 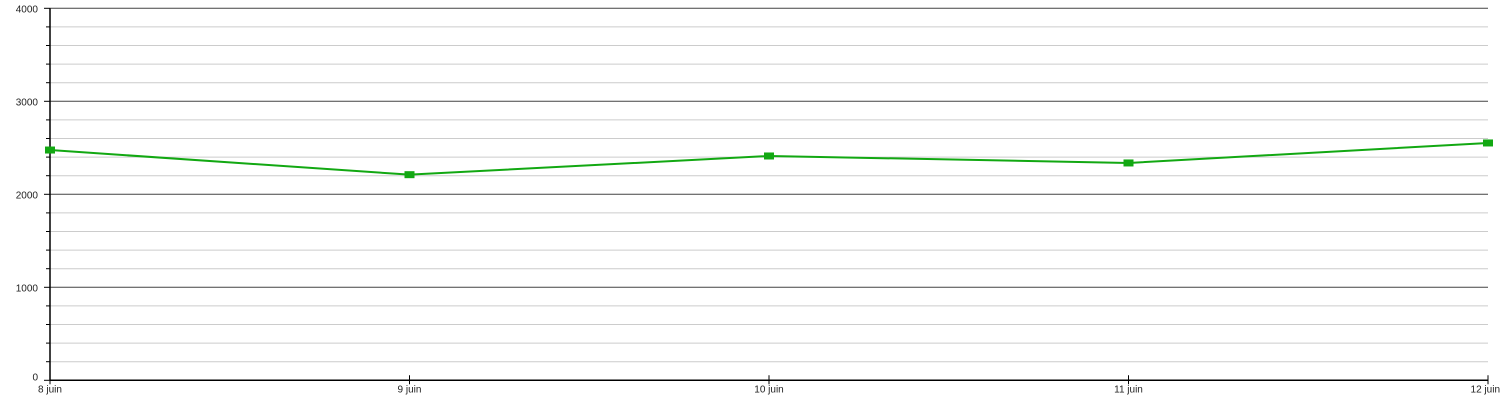 What do you see at coordinates (1128, 389) in the screenshot?
I see `x-tick-label: 11 juin` at bounding box center [1128, 389].